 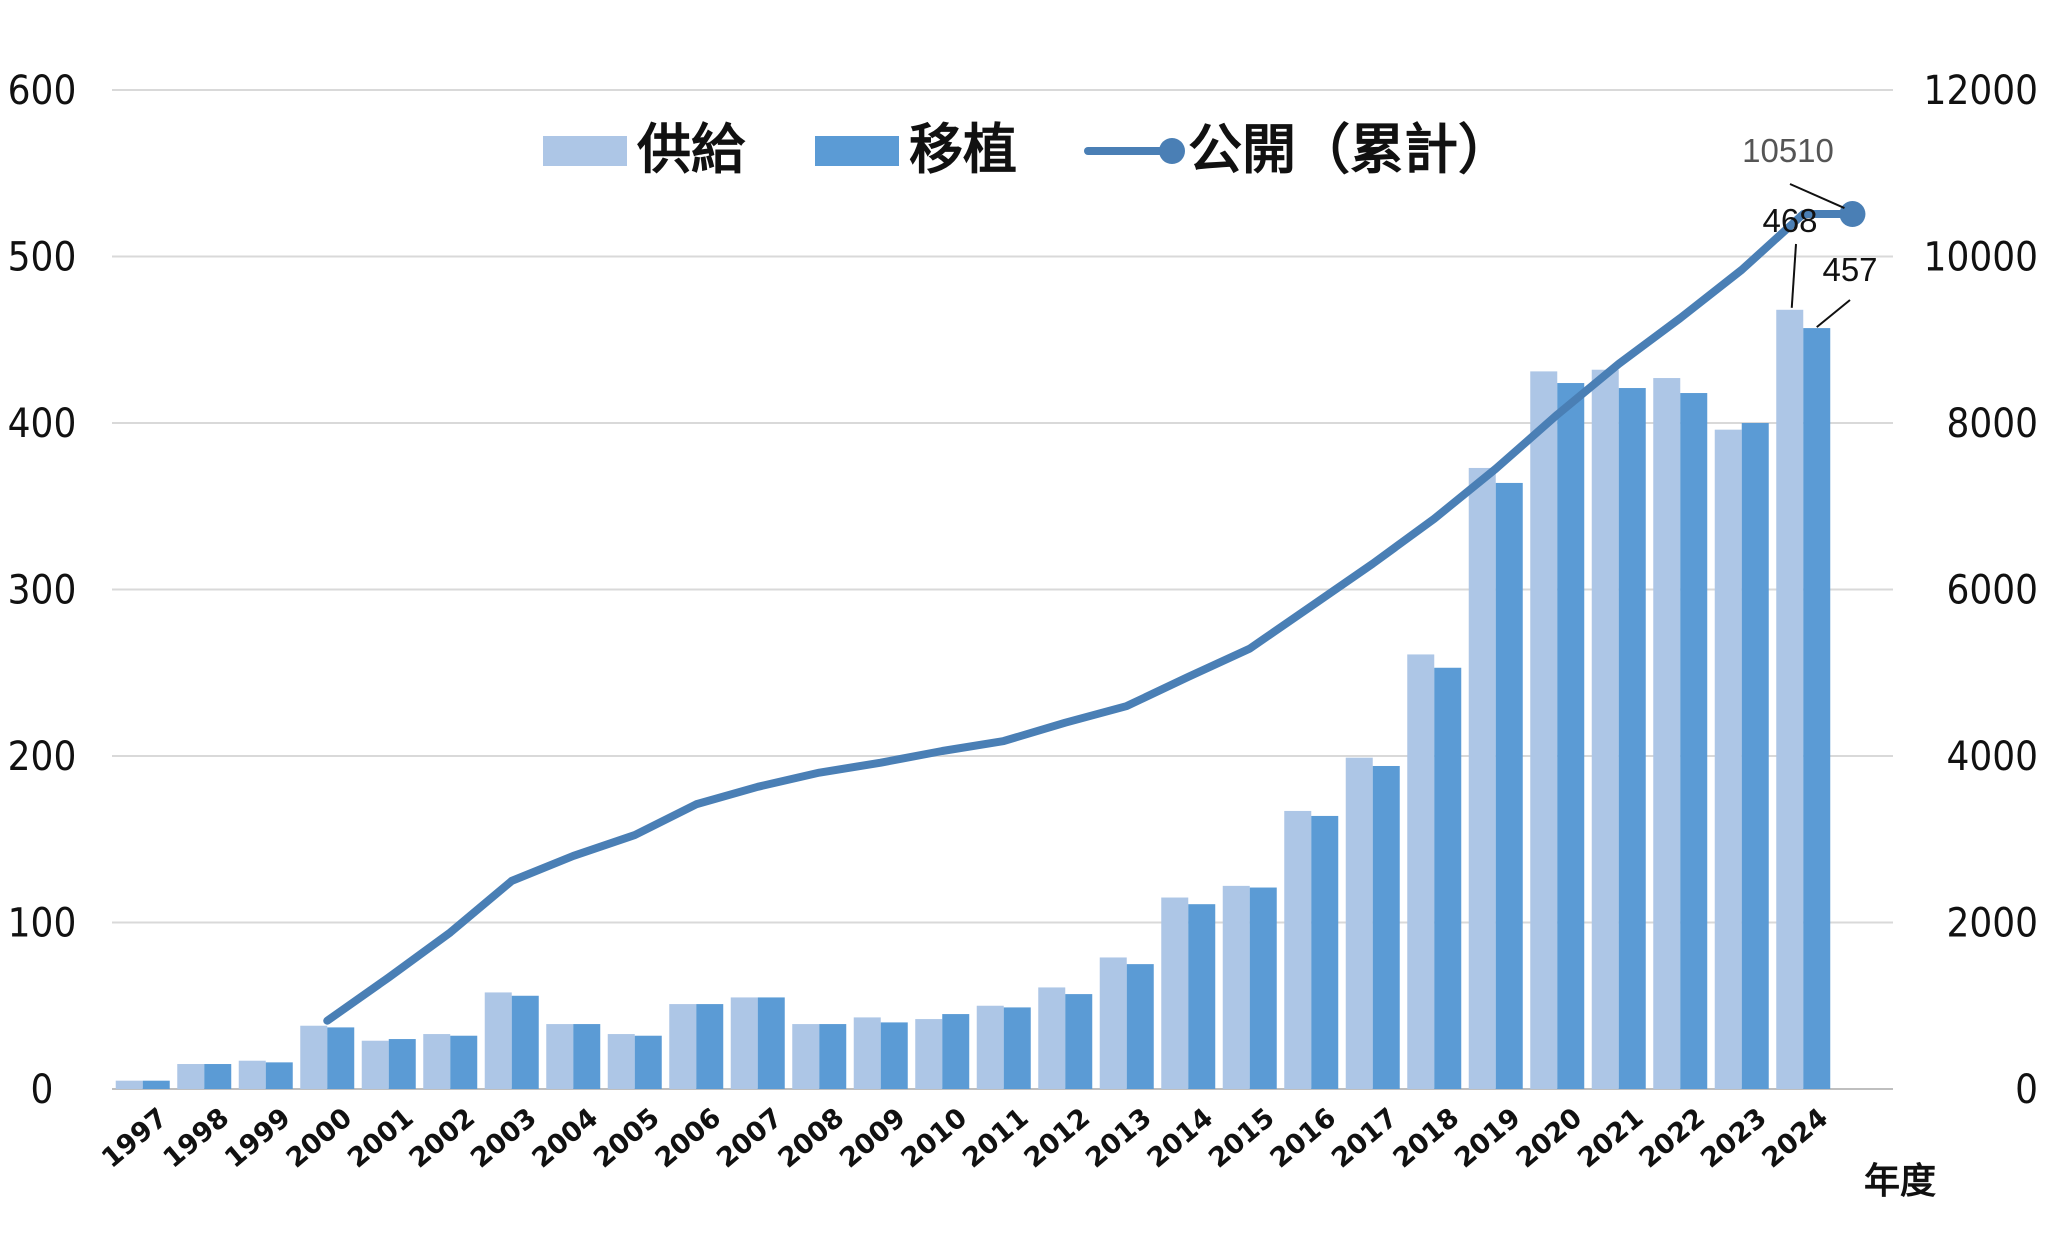 What do you see at coordinates (1364, 1138) in the screenshot?
I see `x-tick-label: 2017` at bounding box center [1364, 1138].